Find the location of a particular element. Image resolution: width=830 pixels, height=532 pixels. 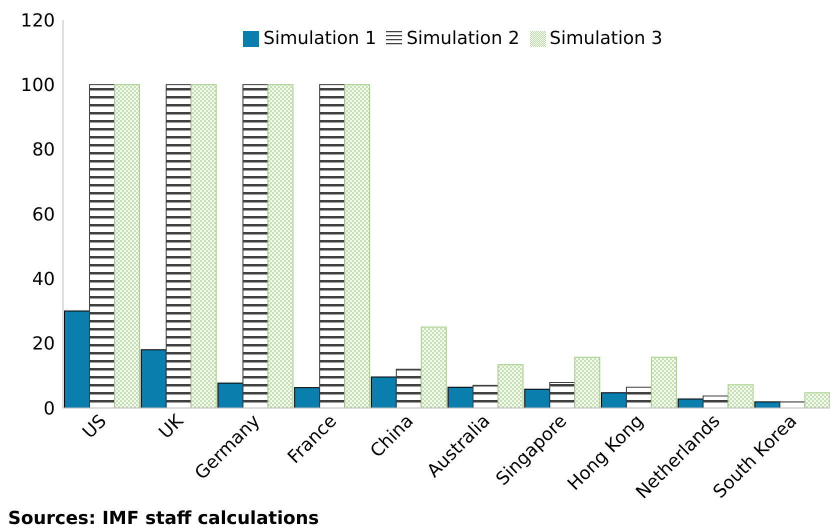

legend-label: Simulation 1 is located at coordinates (319, 38).